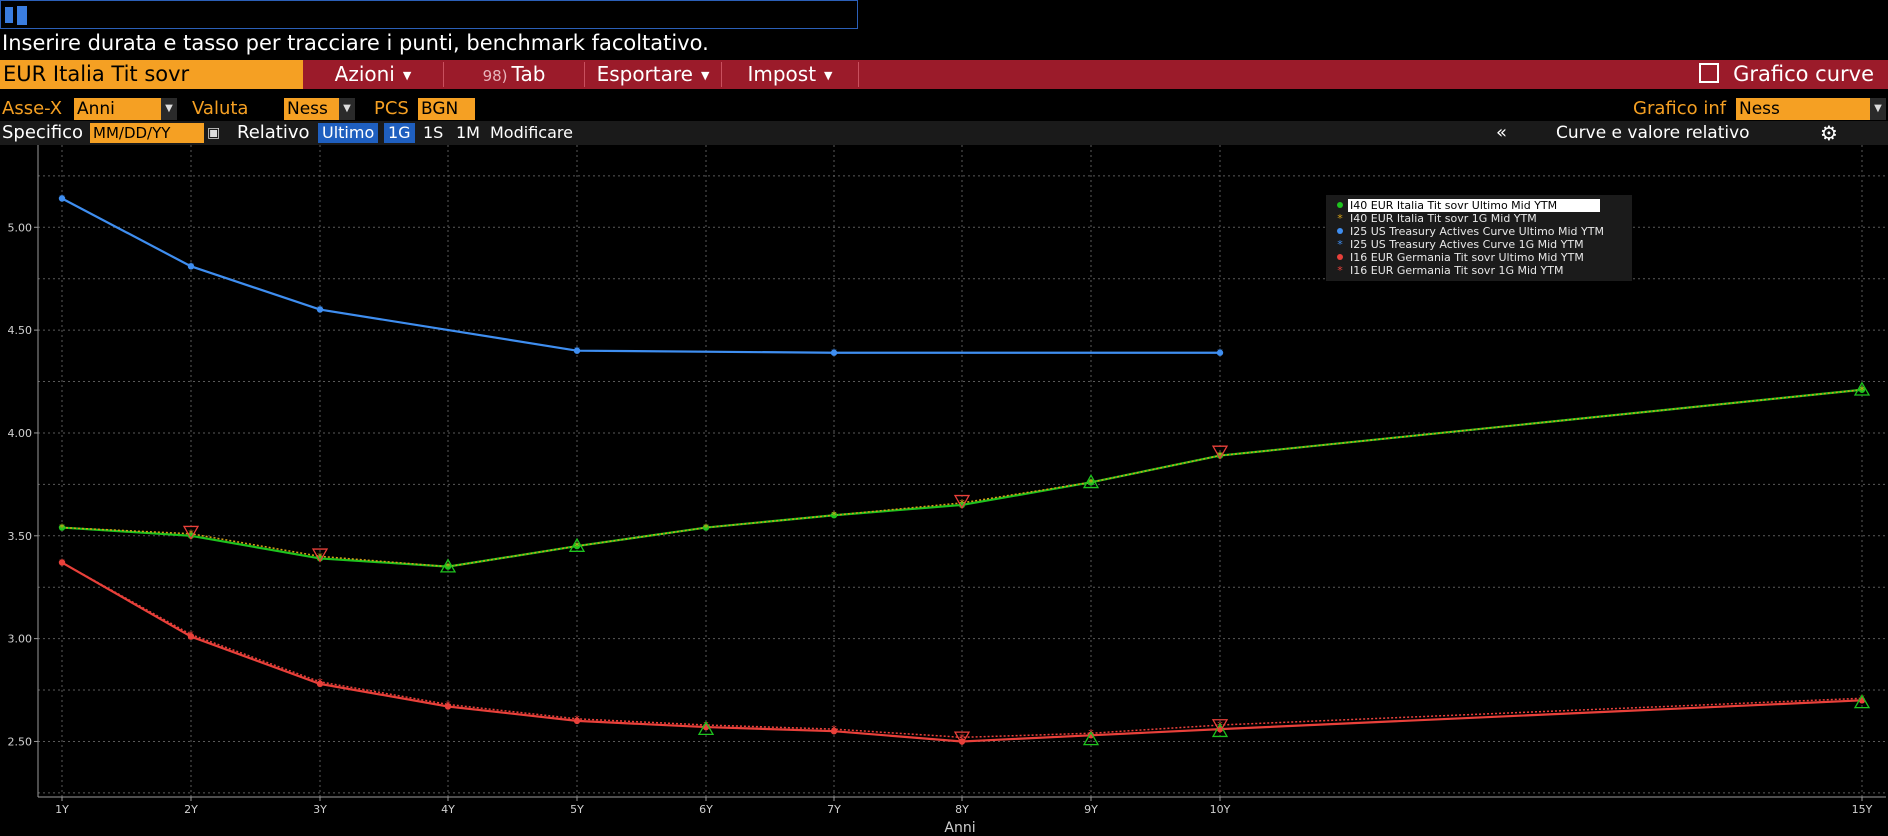 The width and height of the screenshot is (1888, 836). Describe the element at coordinates (1811, 109) in the screenshot. I see `lower-chart-select: Ness ▼` at that location.